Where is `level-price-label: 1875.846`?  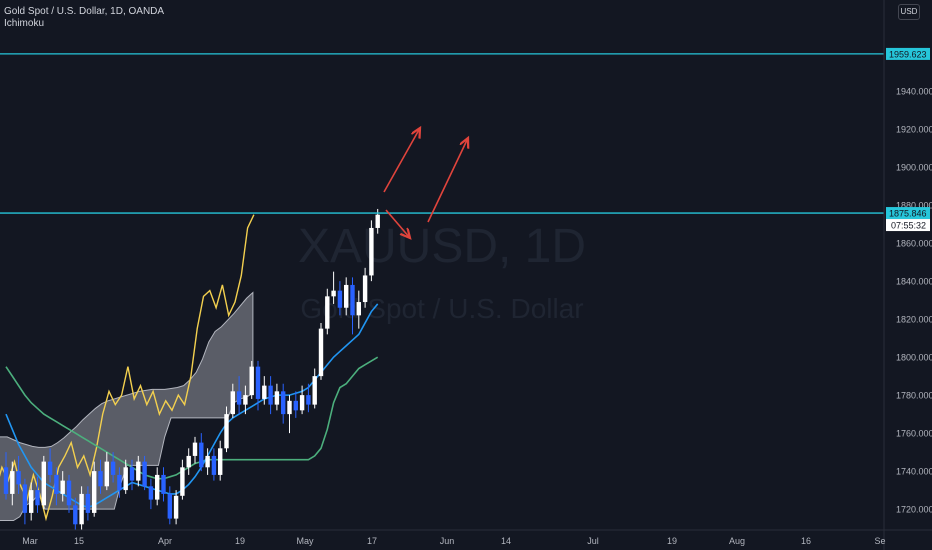 level-price-label: 1875.846 is located at coordinates (908, 214).